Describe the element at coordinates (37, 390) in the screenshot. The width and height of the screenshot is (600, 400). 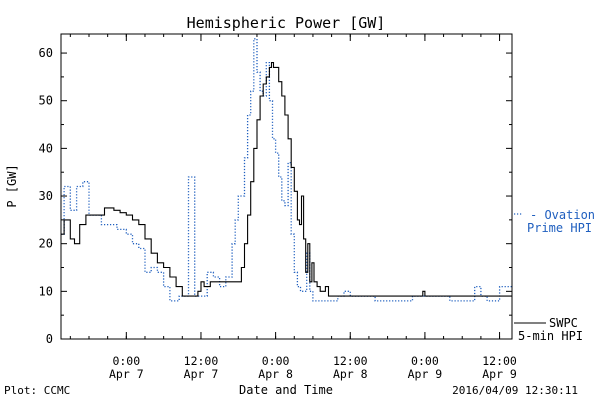
I see `plot-credit: Plot: CCMC` at that location.